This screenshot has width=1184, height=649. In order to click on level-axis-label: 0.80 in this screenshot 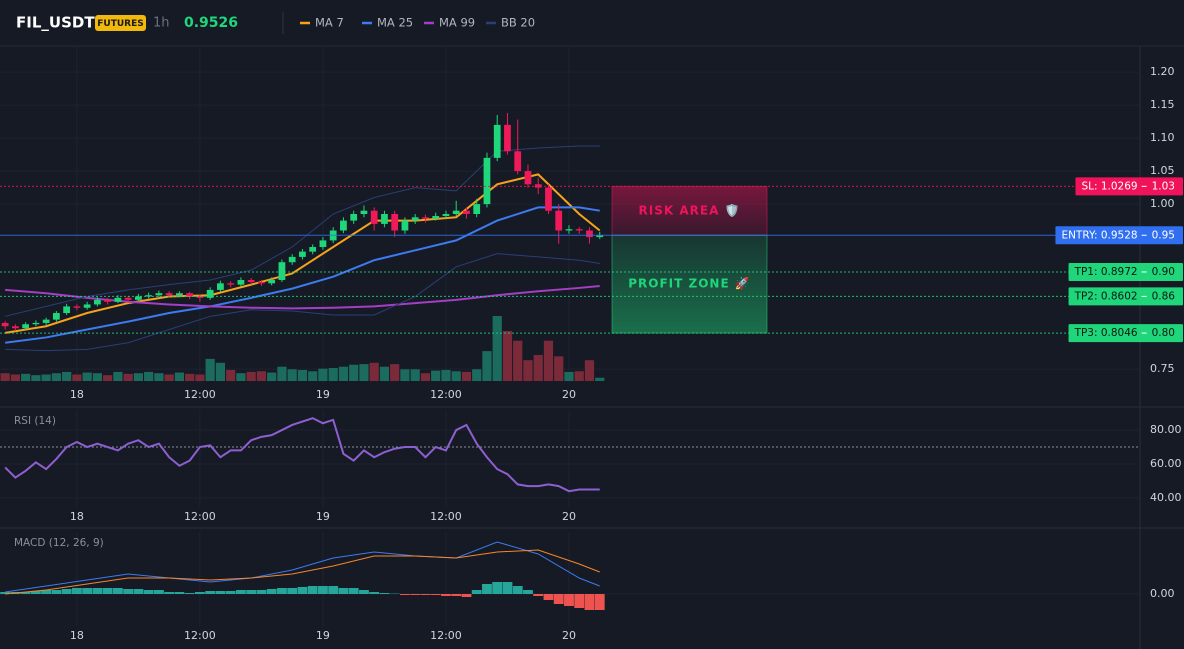, I will do `click(1163, 333)`.